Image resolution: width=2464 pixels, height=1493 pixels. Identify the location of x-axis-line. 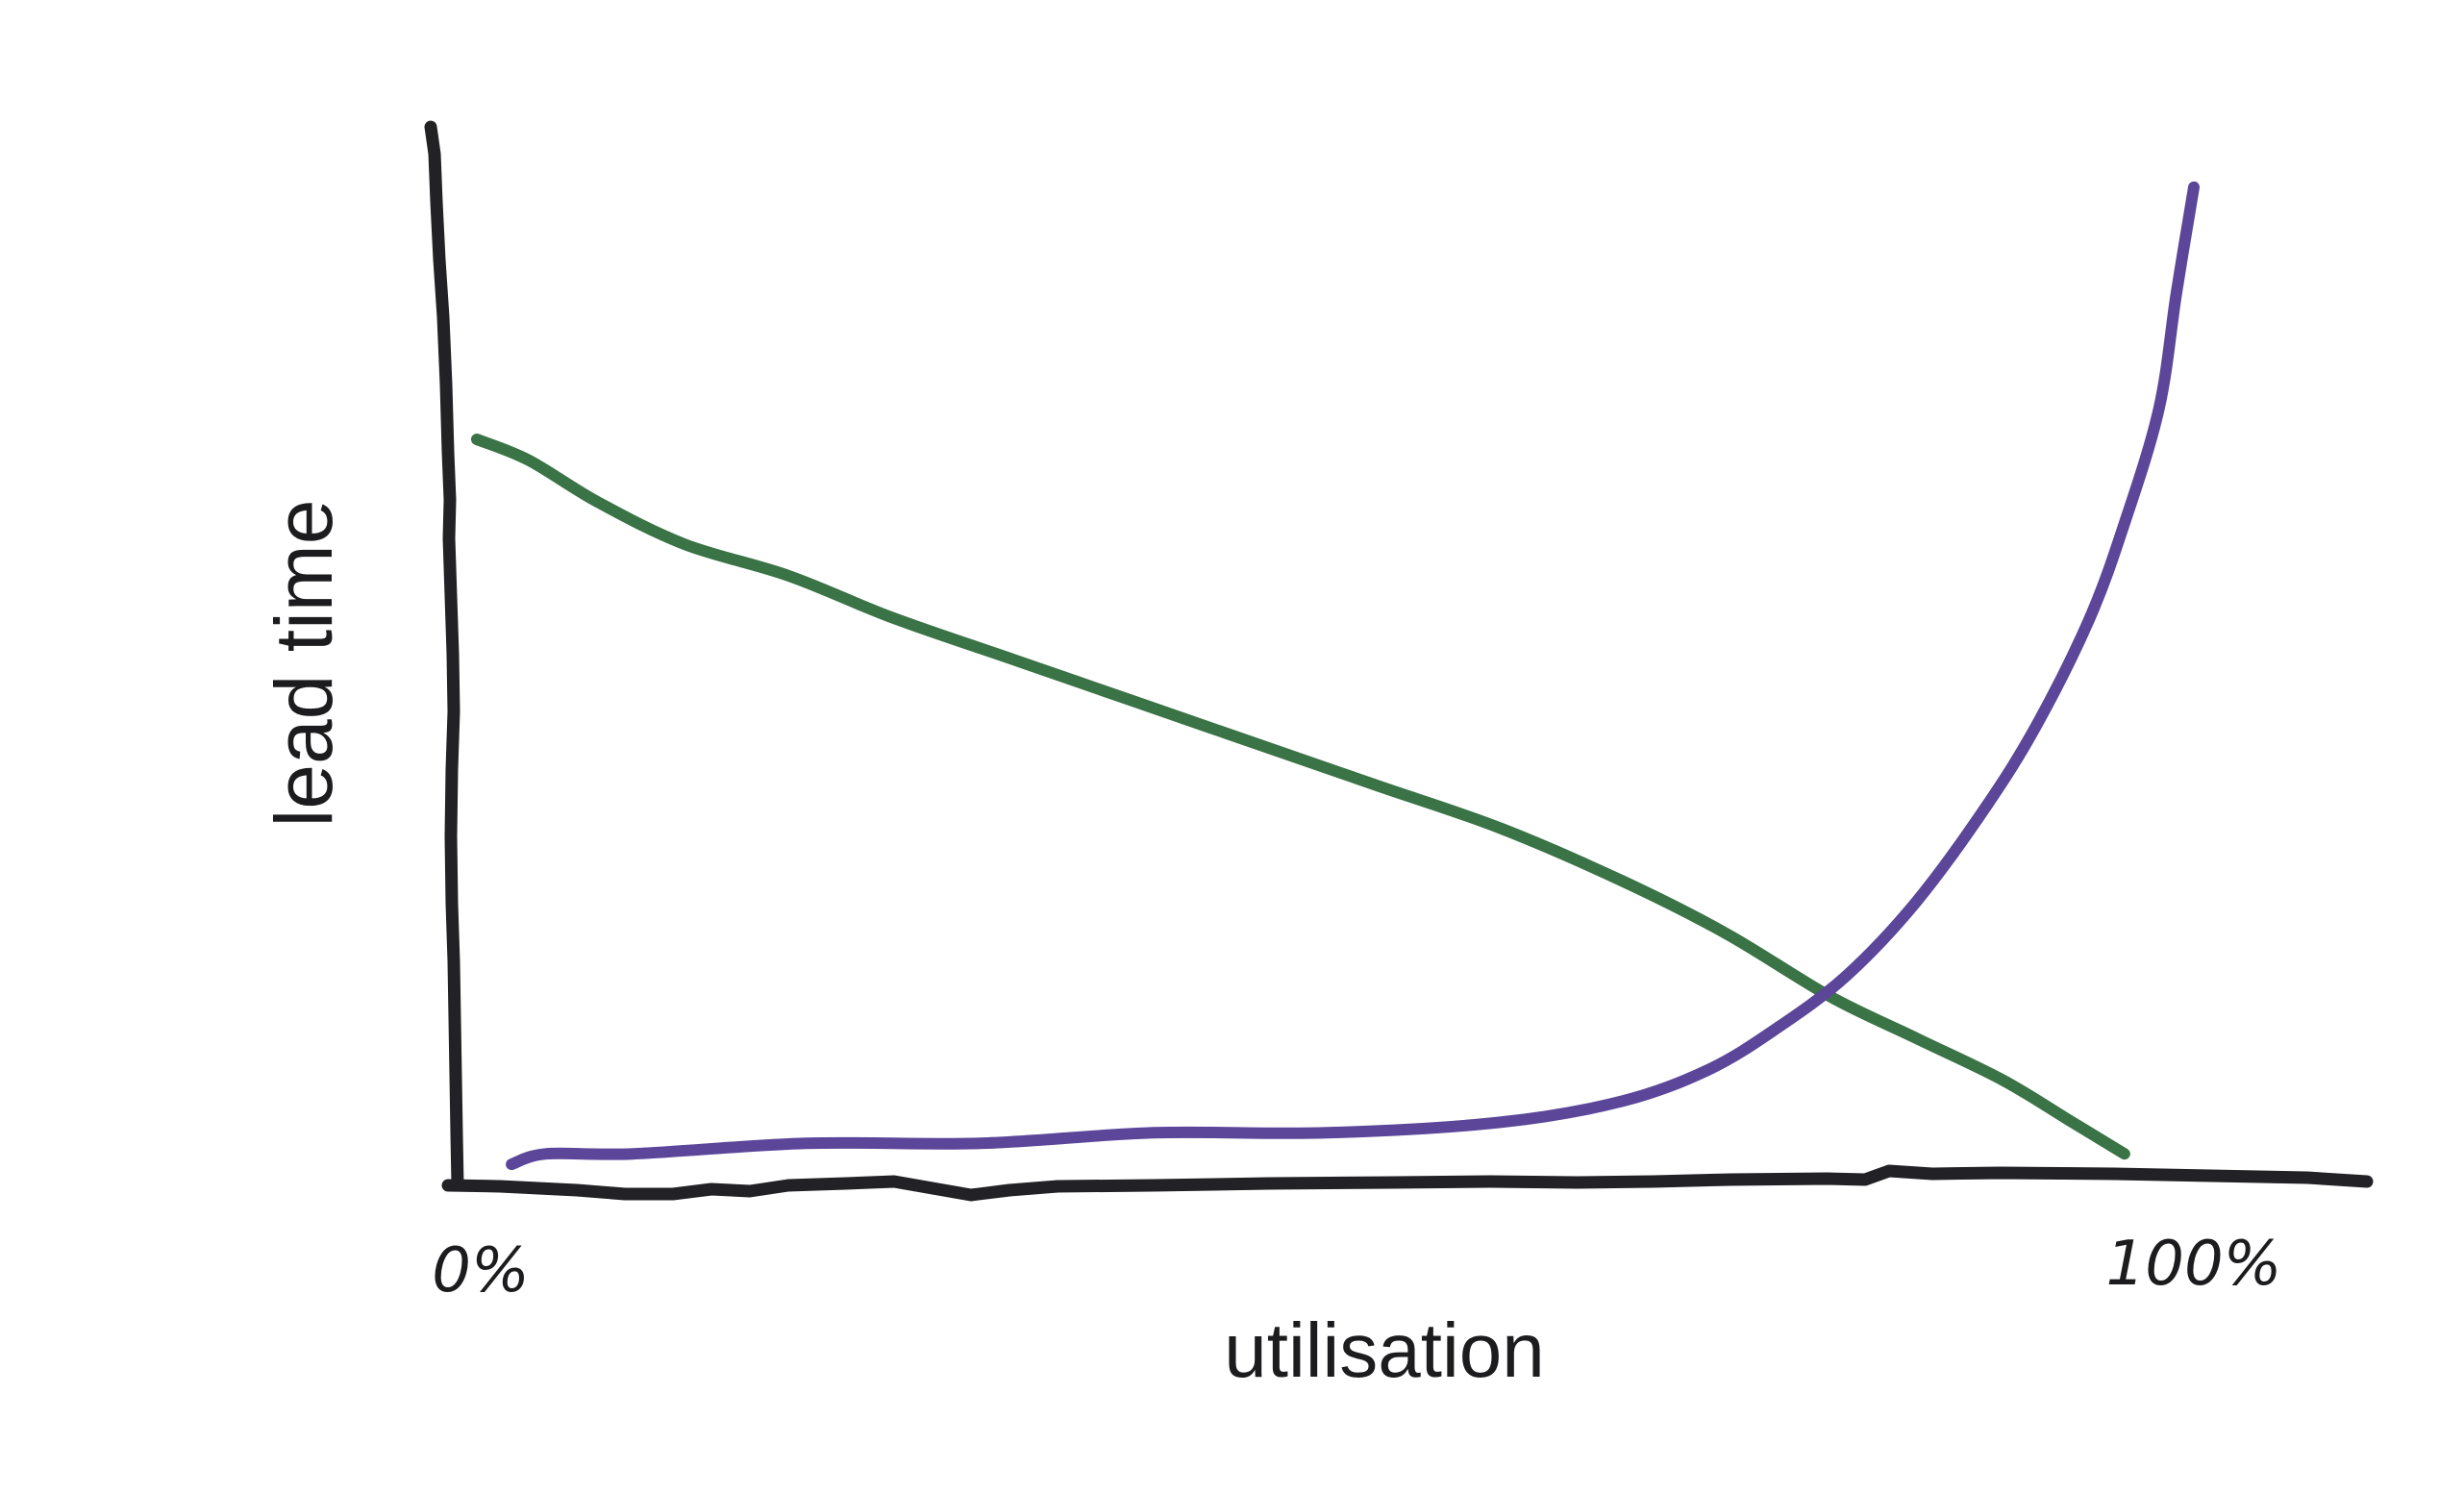
(1407, 1183).